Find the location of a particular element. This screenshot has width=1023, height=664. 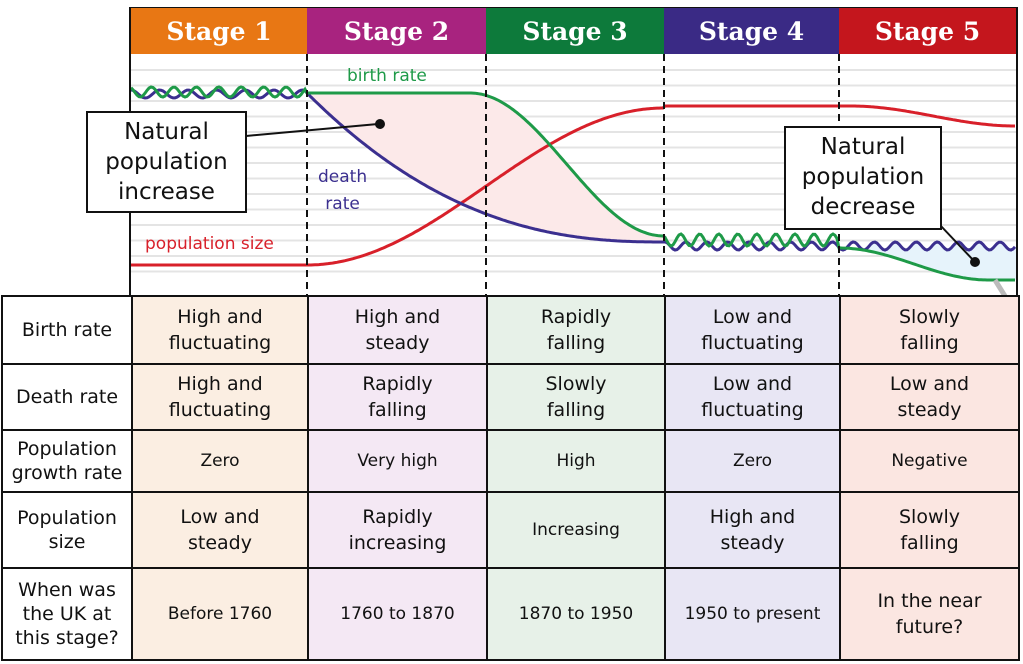

decrease-pointer is located at coordinates (957, 243).